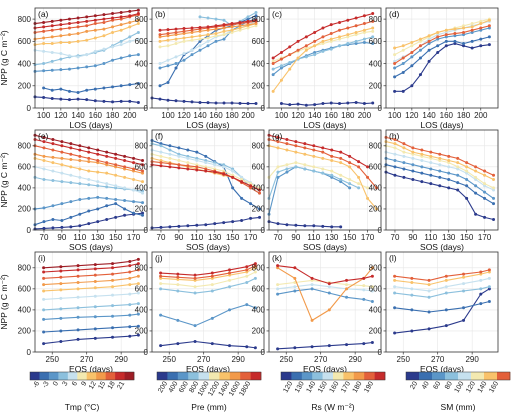 The width and height of the screenshot is (520, 420). I want to click on x-axis-label: SOS (days), so click(442, 247).